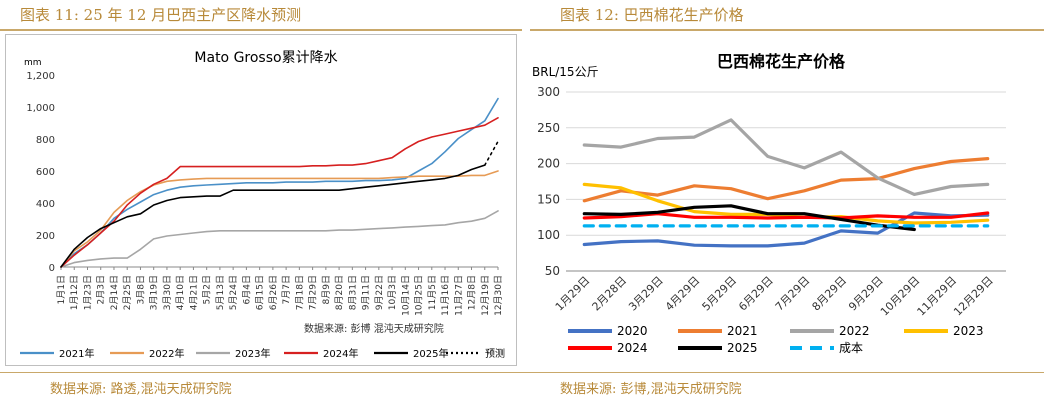 Image resolution: width=1044 pixels, height=402 pixels. I want to click on x-tick-label: 12月8日, so click(472, 292).